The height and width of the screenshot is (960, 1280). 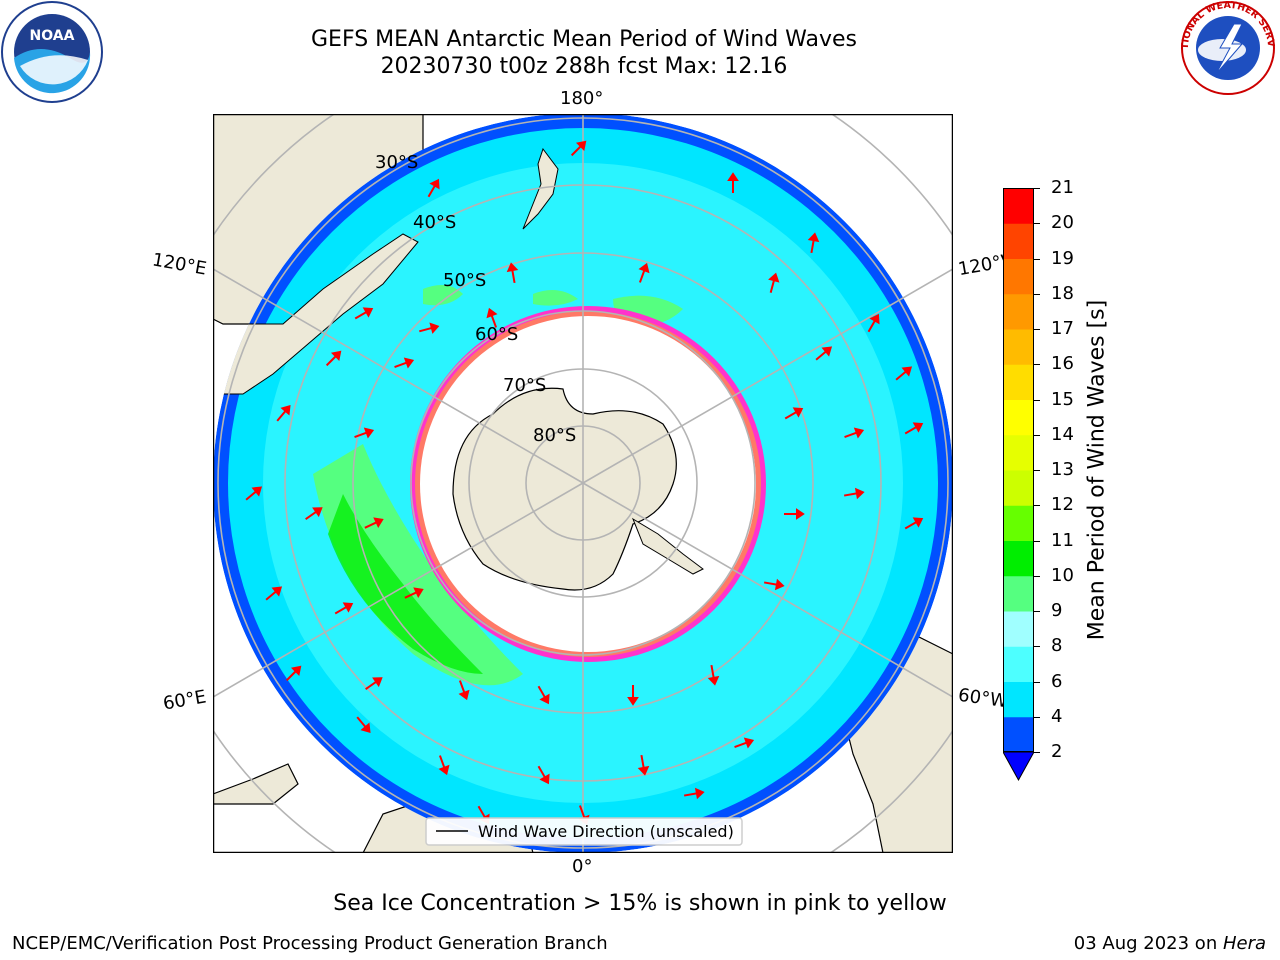 I want to click on colorbar-tick-label: 20, so click(x=1062, y=223).